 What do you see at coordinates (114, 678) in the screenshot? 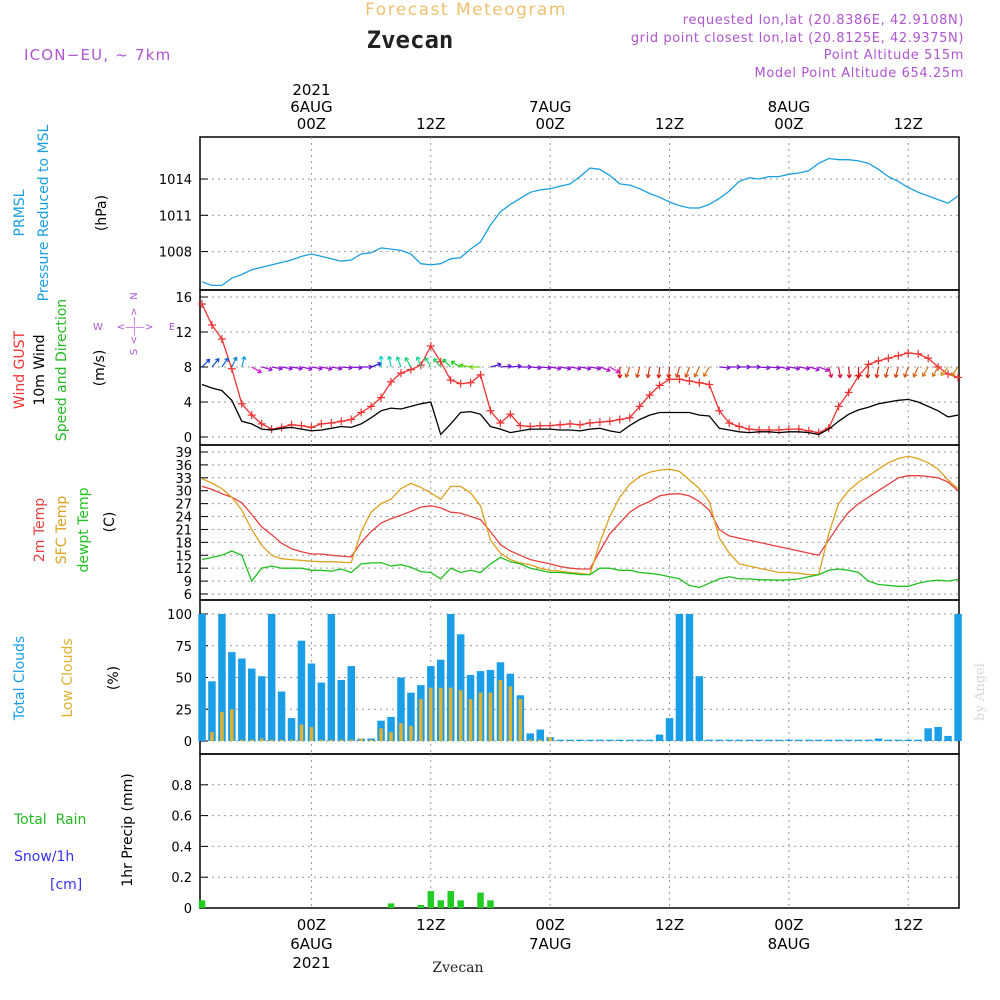
I see `clouds-unit: (%)` at bounding box center [114, 678].